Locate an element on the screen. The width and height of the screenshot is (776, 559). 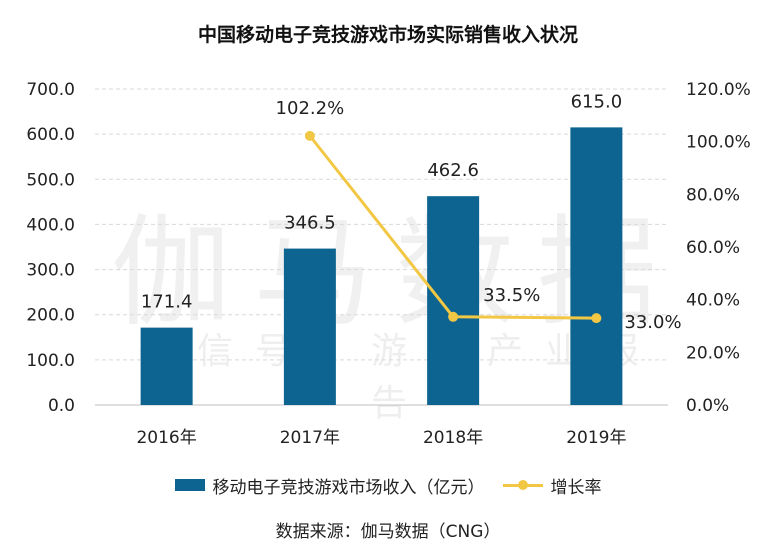
x-tick-label: 2019年 is located at coordinates (596, 438).